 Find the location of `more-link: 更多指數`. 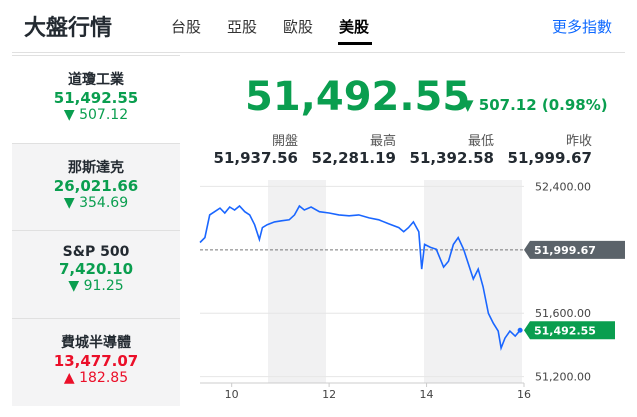

more-link: 更多指數 is located at coordinates (582, 27).